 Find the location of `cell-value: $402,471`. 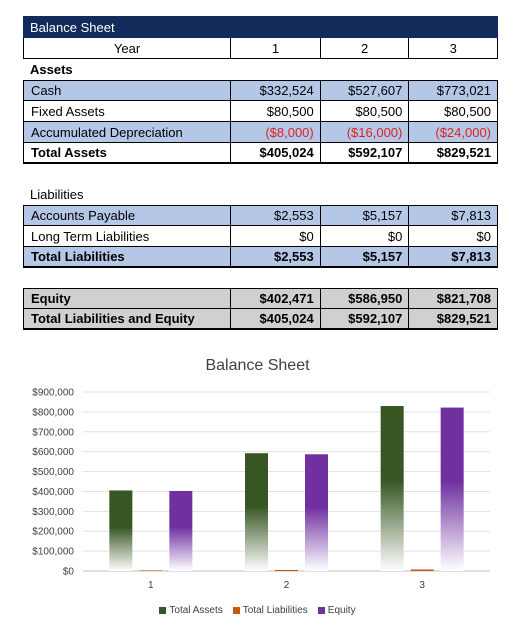

cell-value: $402,471 is located at coordinates (275, 298).